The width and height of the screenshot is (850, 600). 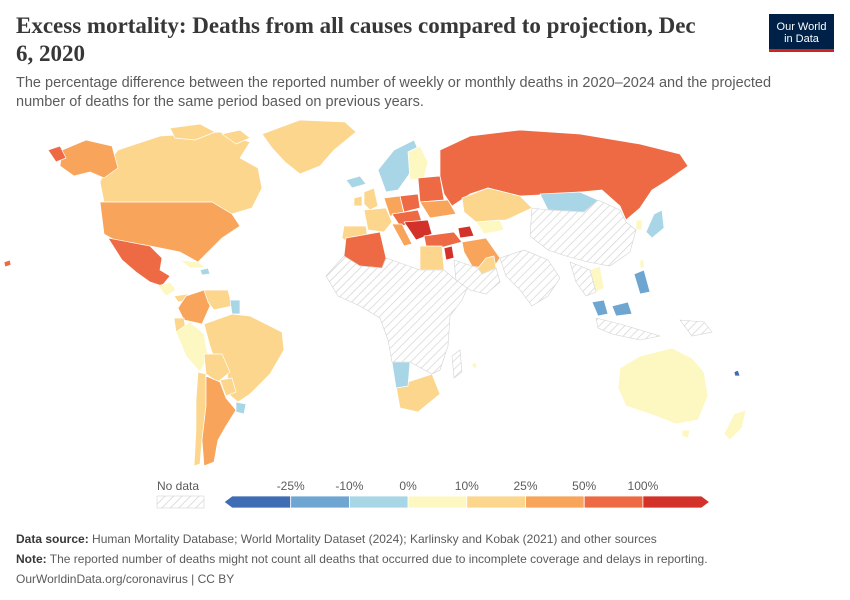 What do you see at coordinates (432, 258) in the screenshot?
I see `country-egypt` at bounding box center [432, 258].